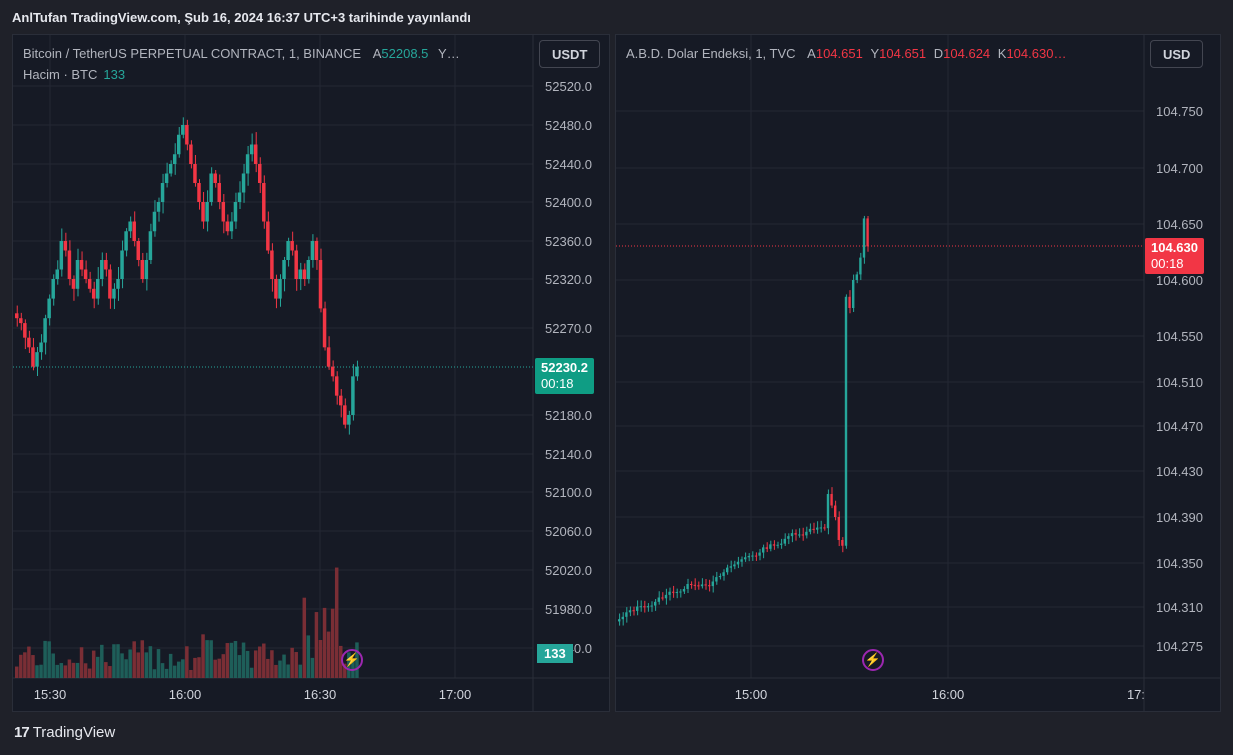 The height and width of the screenshot is (755, 1233). I want to click on y-tick-label: 104.430, so click(1179, 471).